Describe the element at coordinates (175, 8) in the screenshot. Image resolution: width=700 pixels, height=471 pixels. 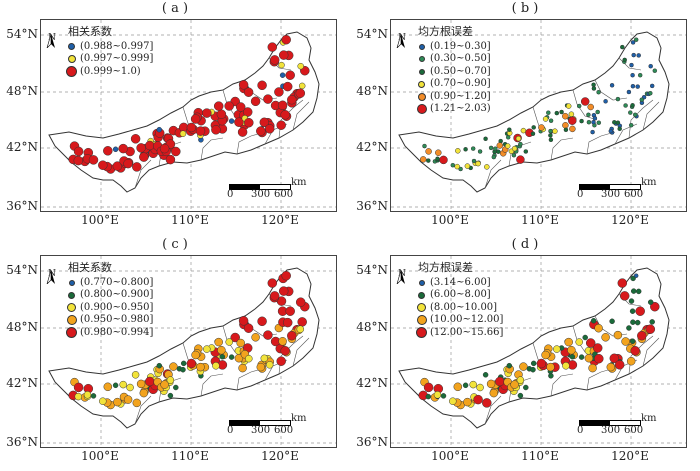
I see `panel-label: ( a )` at that location.